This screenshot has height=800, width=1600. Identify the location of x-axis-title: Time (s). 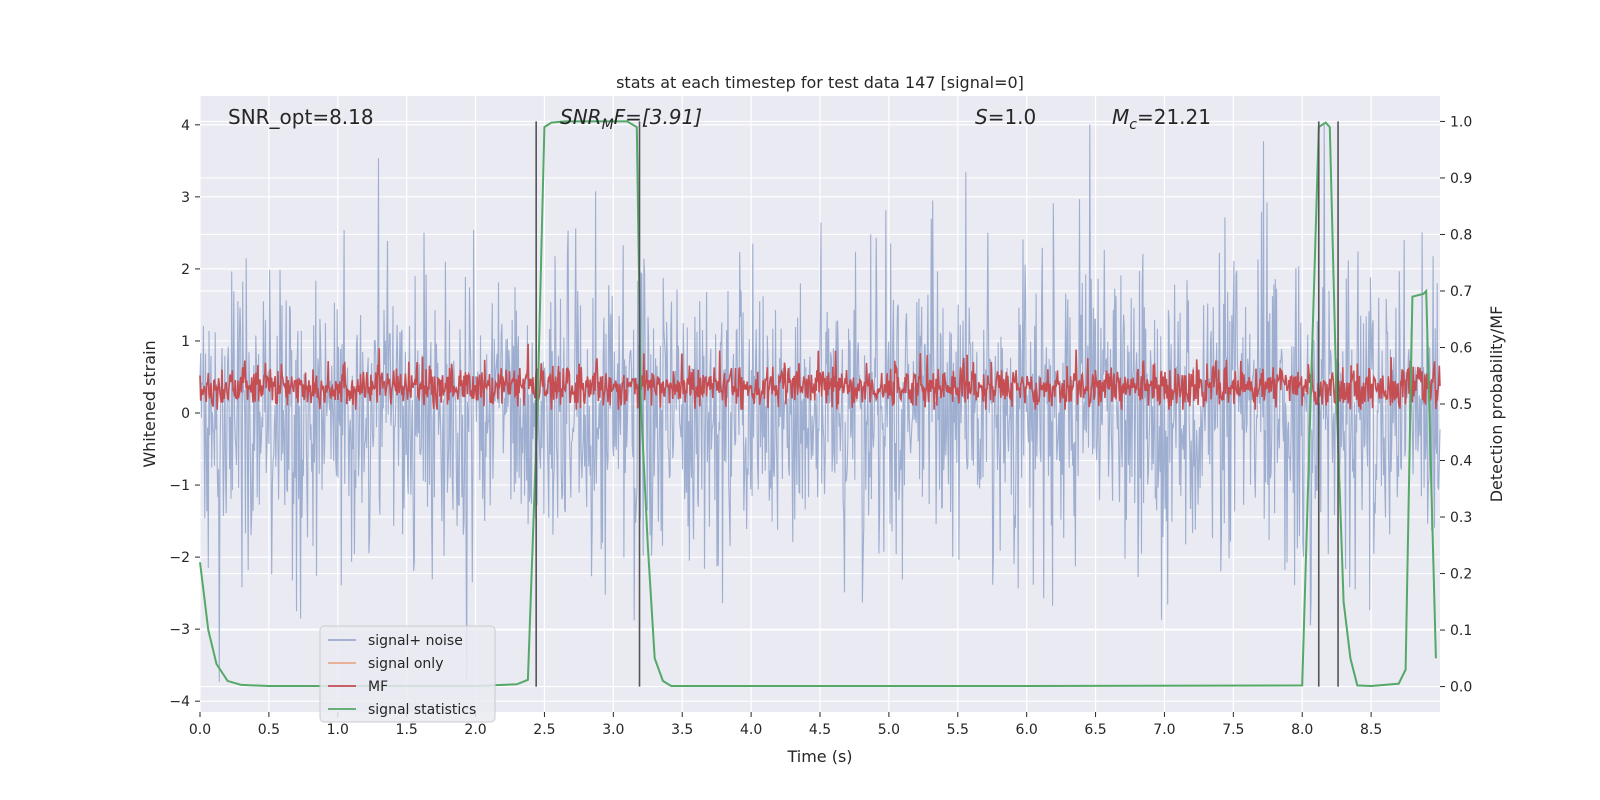
(819, 756).